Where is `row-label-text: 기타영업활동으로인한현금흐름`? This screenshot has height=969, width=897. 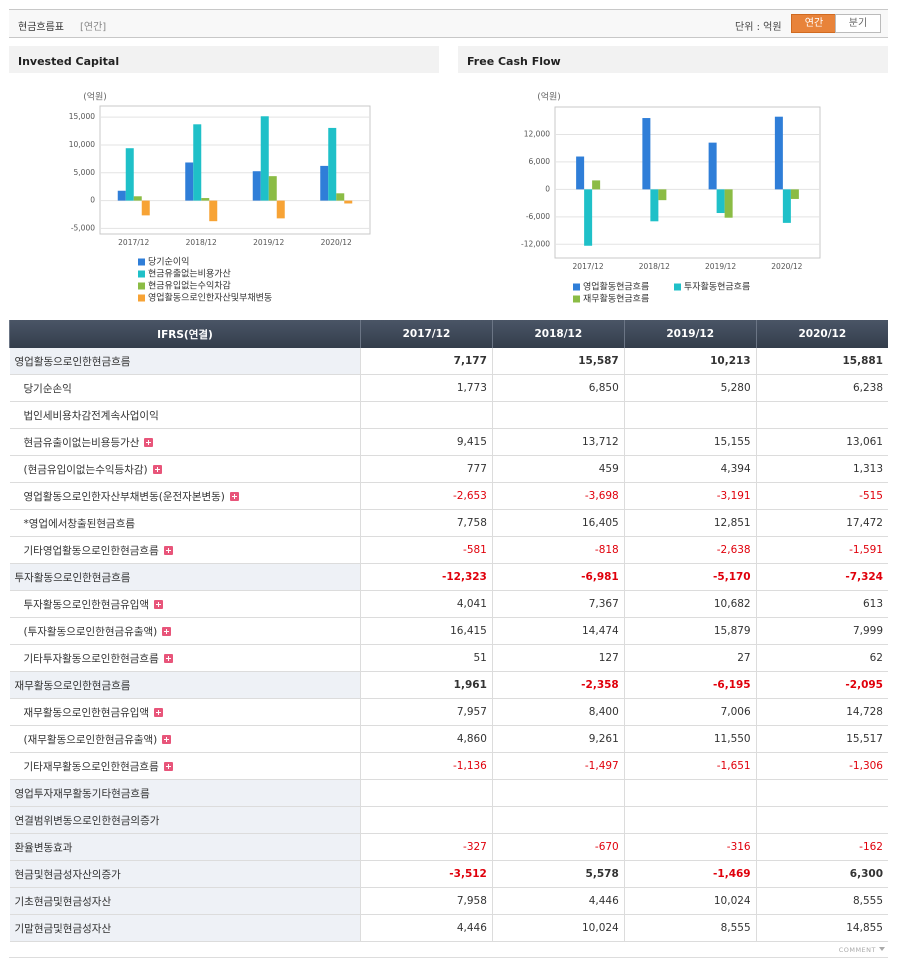 row-label-text: 기타영업활동으로인한현금흐름 is located at coordinates (91, 550).